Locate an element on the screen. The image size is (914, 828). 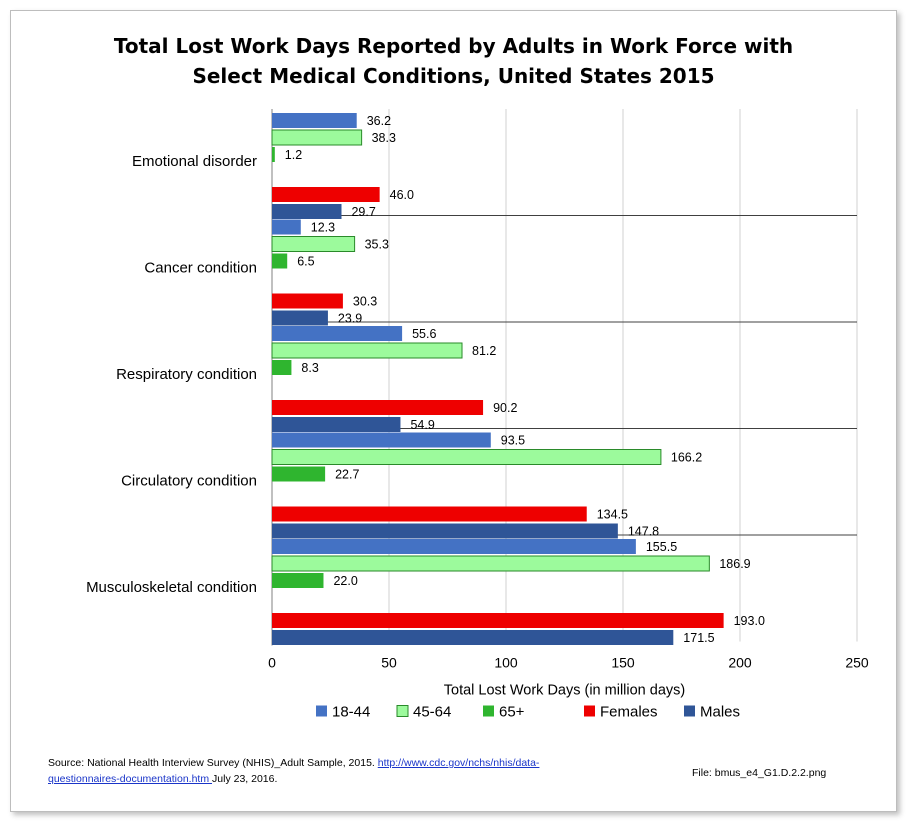
data-label: 90.2 is located at coordinates (505, 408).